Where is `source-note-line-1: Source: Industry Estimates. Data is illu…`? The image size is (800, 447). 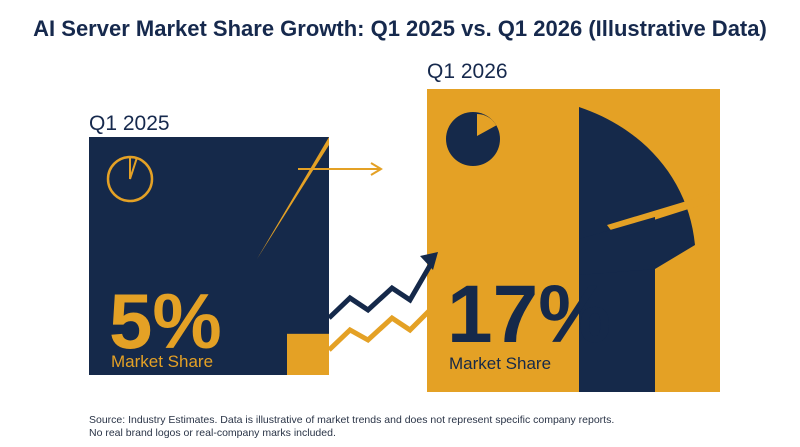
source-note-line-1: Source: Industry Estimates. Data is illu… is located at coordinates (352, 420).